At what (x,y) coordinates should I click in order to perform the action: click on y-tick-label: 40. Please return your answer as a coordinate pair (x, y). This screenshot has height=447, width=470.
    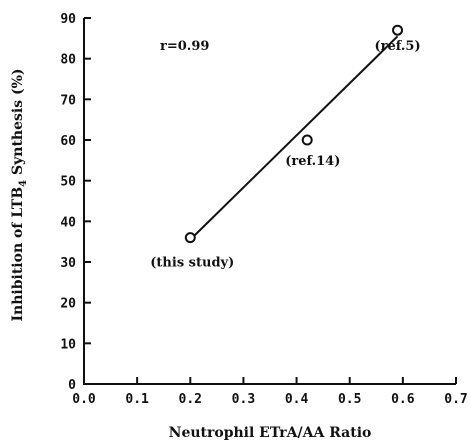
    Looking at the image, I should click on (68, 222).